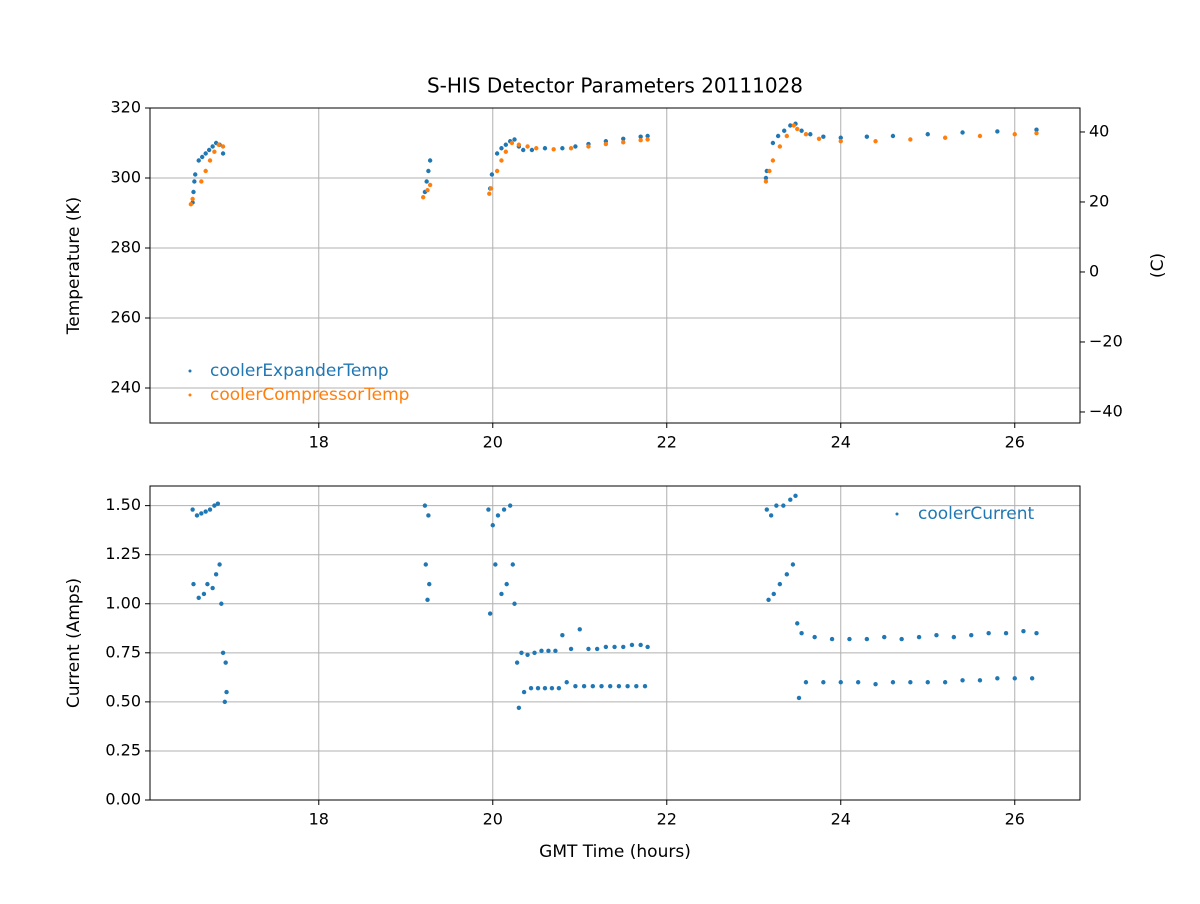  What do you see at coordinates (1099, 130) in the screenshot?
I see `y2-tick-label: 40` at bounding box center [1099, 130].